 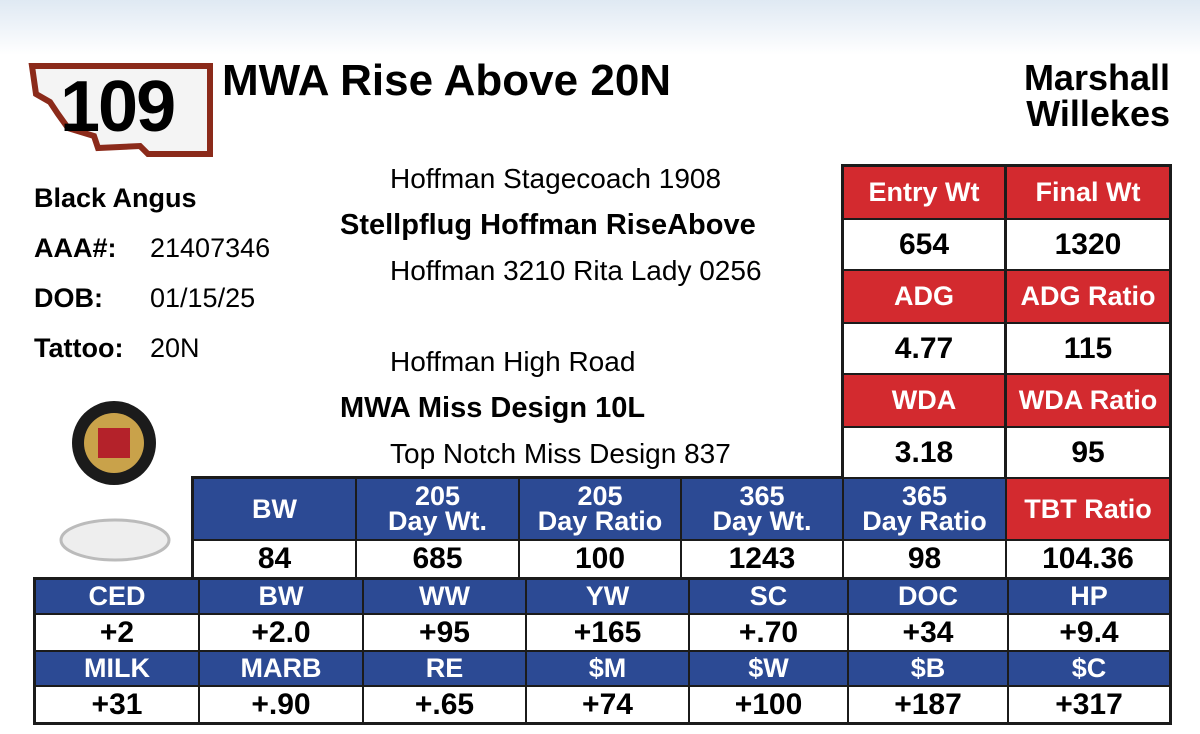 I want to click on dam-dam: Top Notch Miss Design 837, so click(x=560, y=453).